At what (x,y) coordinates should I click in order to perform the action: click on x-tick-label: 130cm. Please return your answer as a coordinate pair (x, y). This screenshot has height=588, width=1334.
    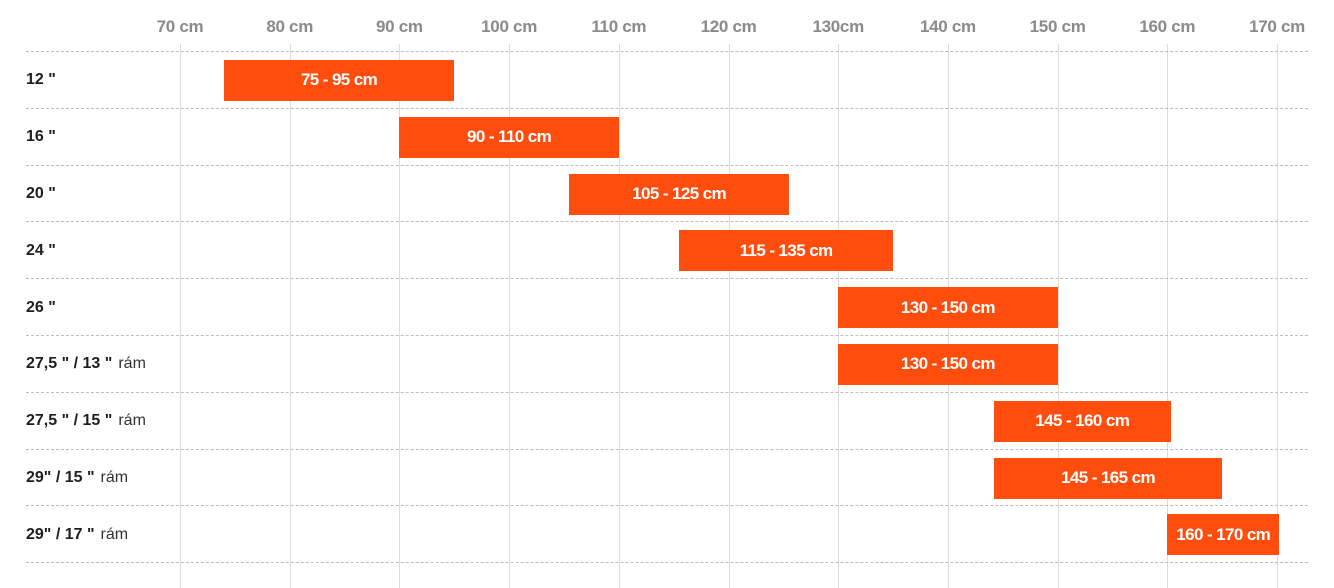
    Looking at the image, I should click on (838, 26).